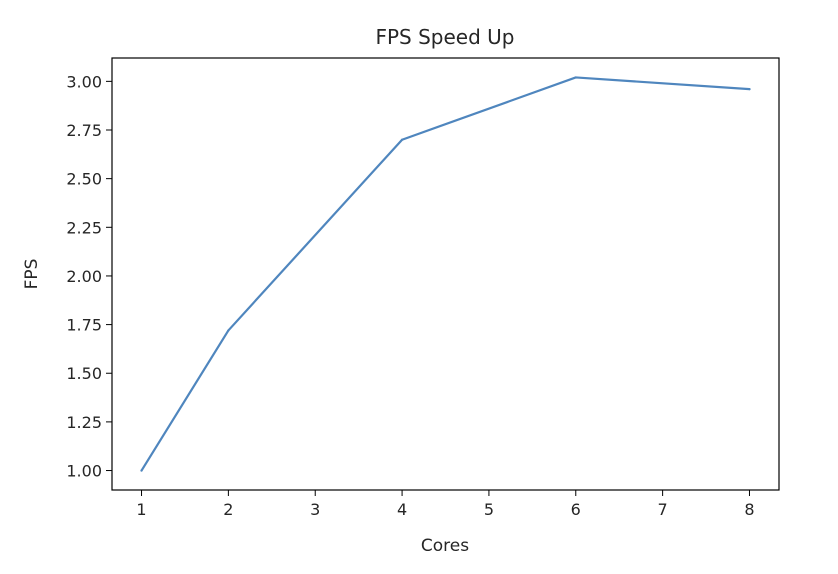  What do you see at coordinates (84, 227) in the screenshot?
I see `y-tick-label: 2.25` at bounding box center [84, 227].